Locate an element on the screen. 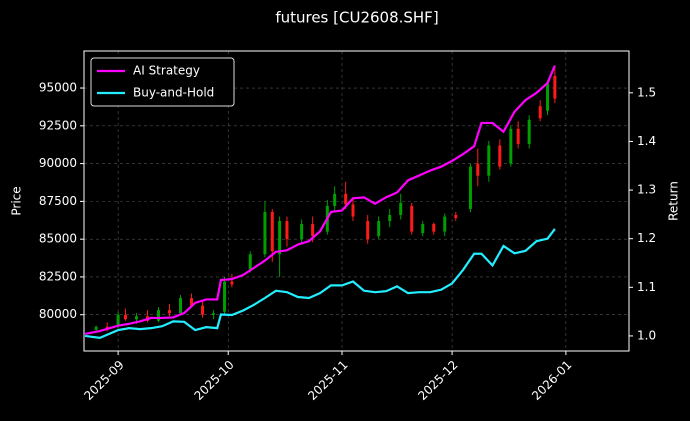 This screenshot has height=421, width=690. y2-tick-label: 1.0 is located at coordinates (646, 335).